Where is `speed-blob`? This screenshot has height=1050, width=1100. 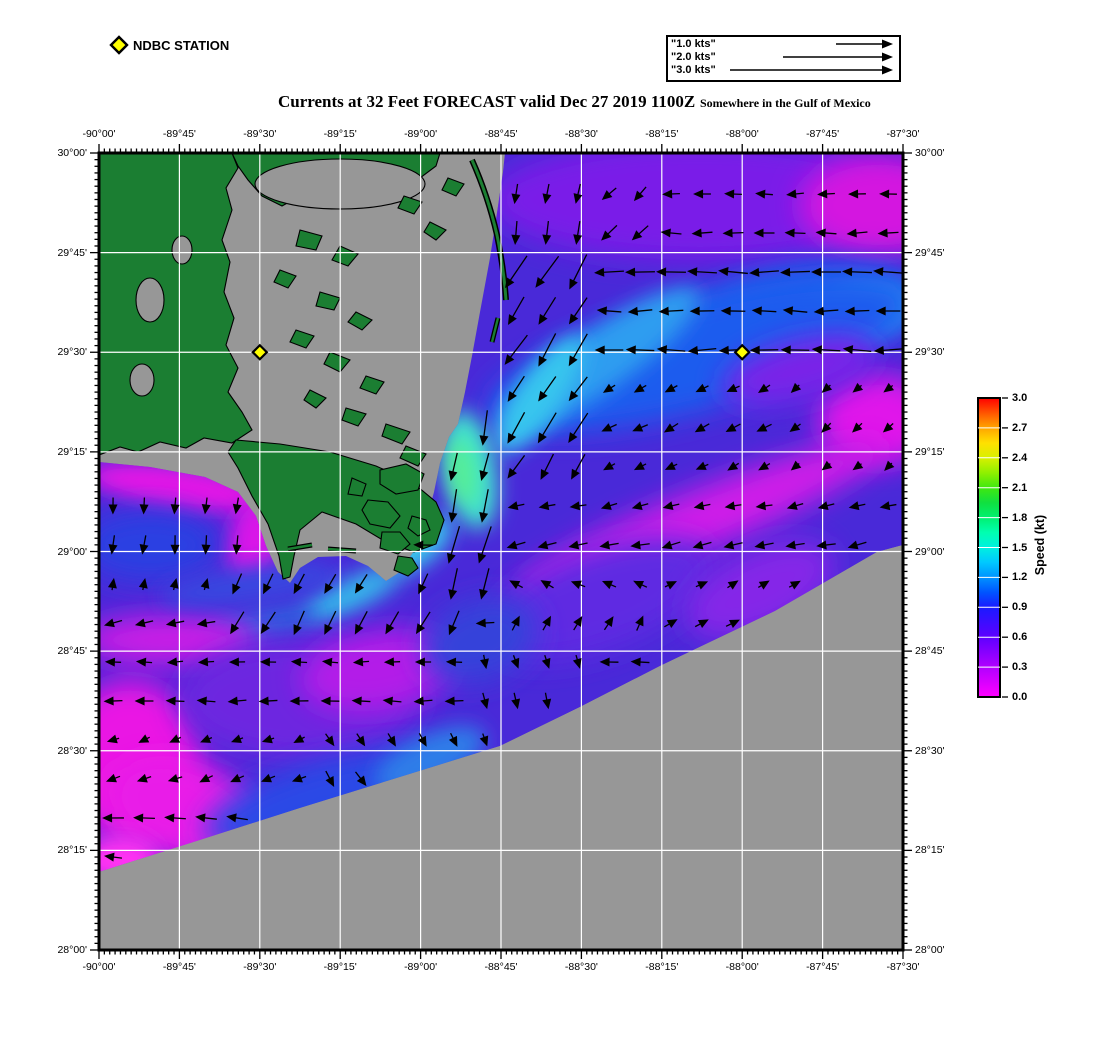
speed-blob is located at coordinates (600, 600).